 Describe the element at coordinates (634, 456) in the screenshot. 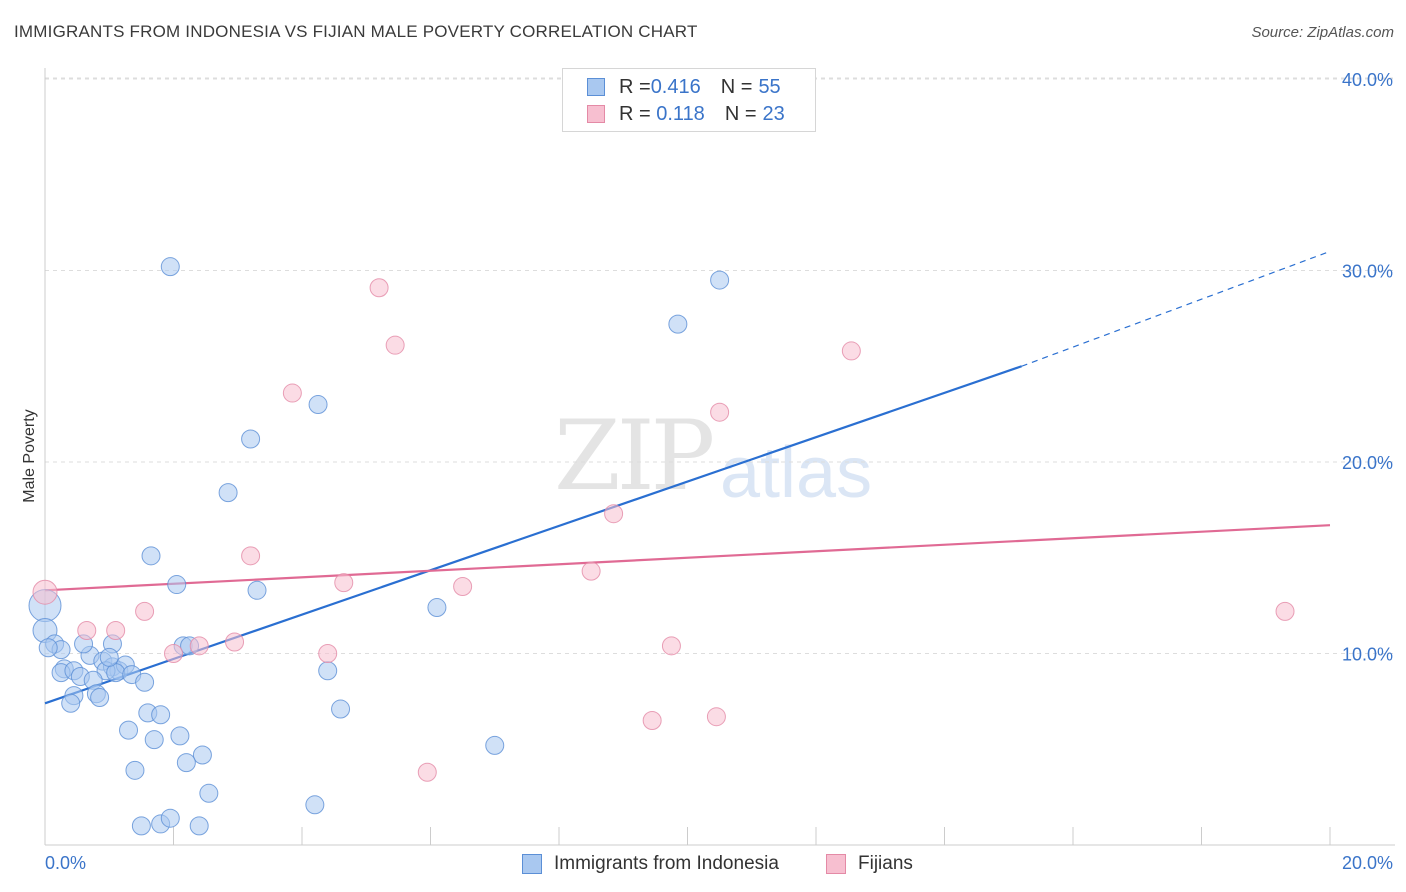

I see `watermark-zip: ZIP` at that location.